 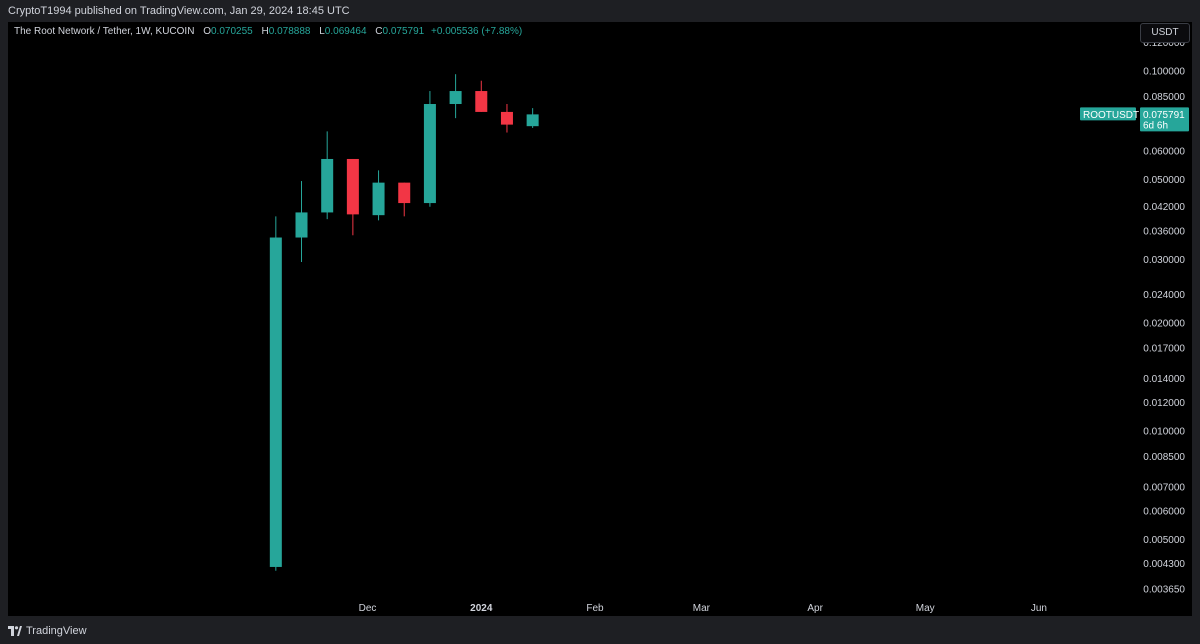 What do you see at coordinates (1164, 72) in the screenshot?
I see `price-tick-label: 0.100000` at bounding box center [1164, 72].